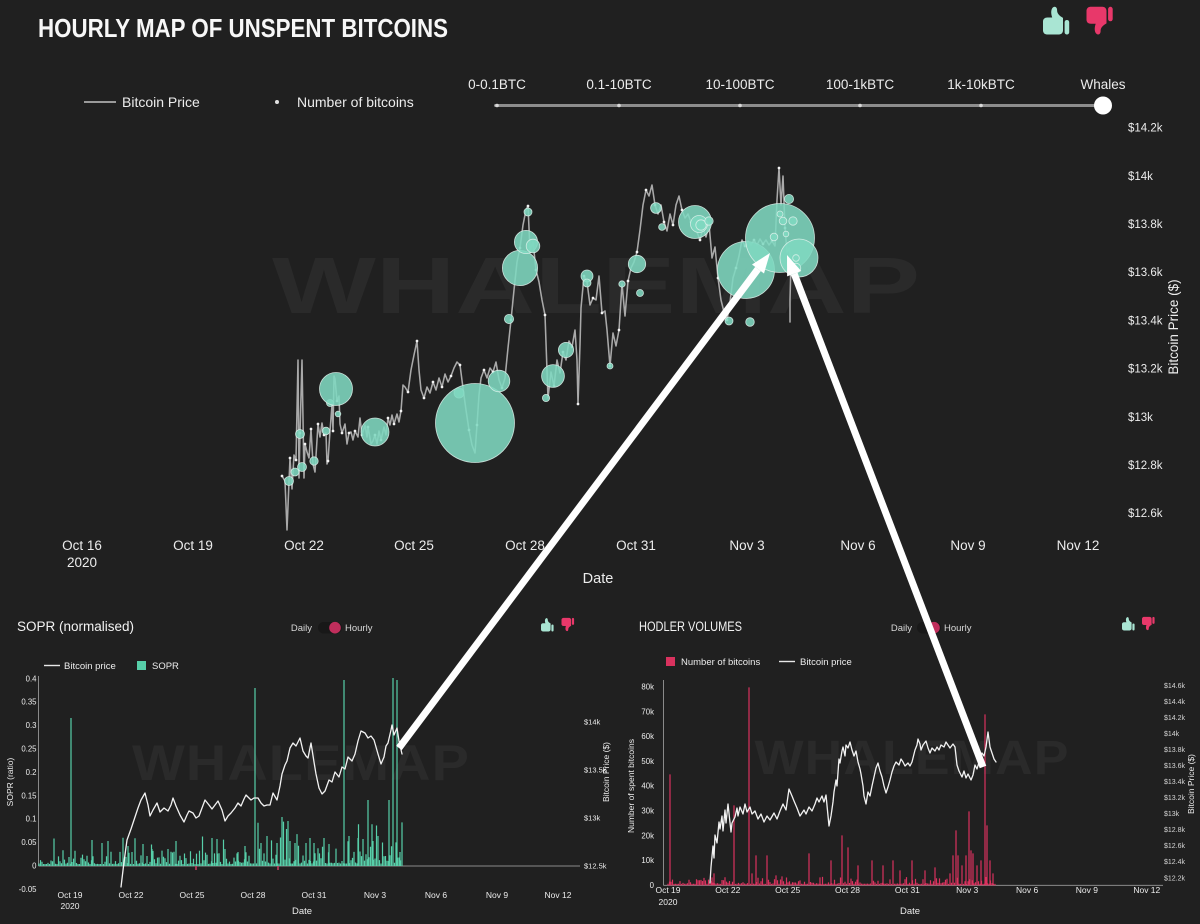 The width and height of the screenshot is (1200, 924). I want to click on svg-text: SOPR (ratio), so click(10, 782).